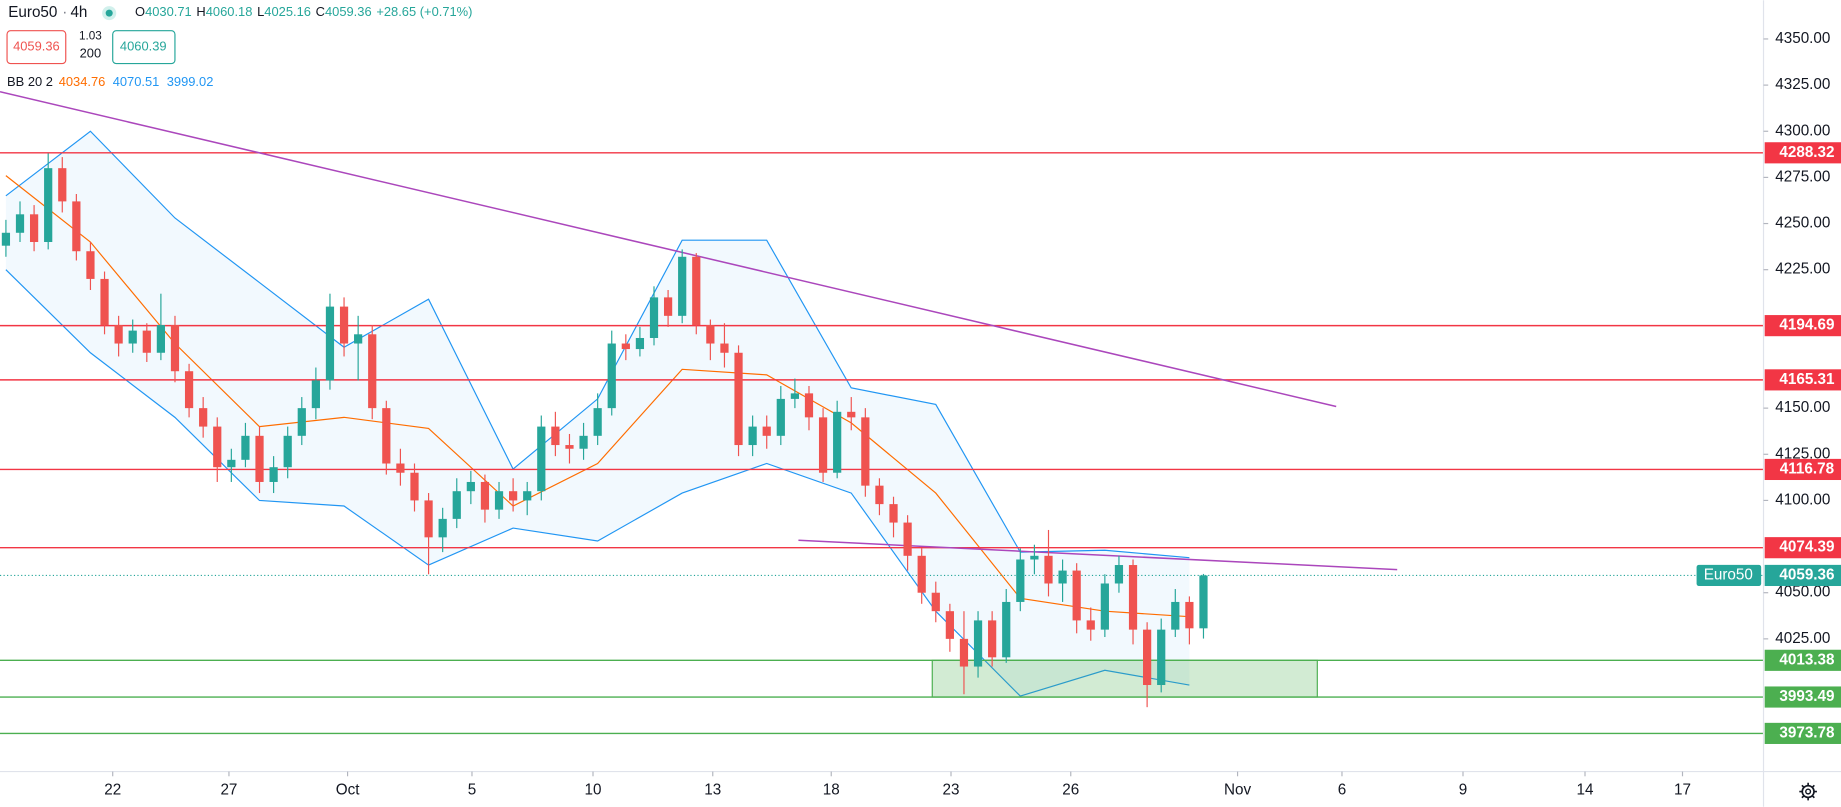 The image size is (1841, 807). What do you see at coordinates (1237, 789) in the screenshot?
I see `x-tick-label: Nov` at bounding box center [1237, 789].